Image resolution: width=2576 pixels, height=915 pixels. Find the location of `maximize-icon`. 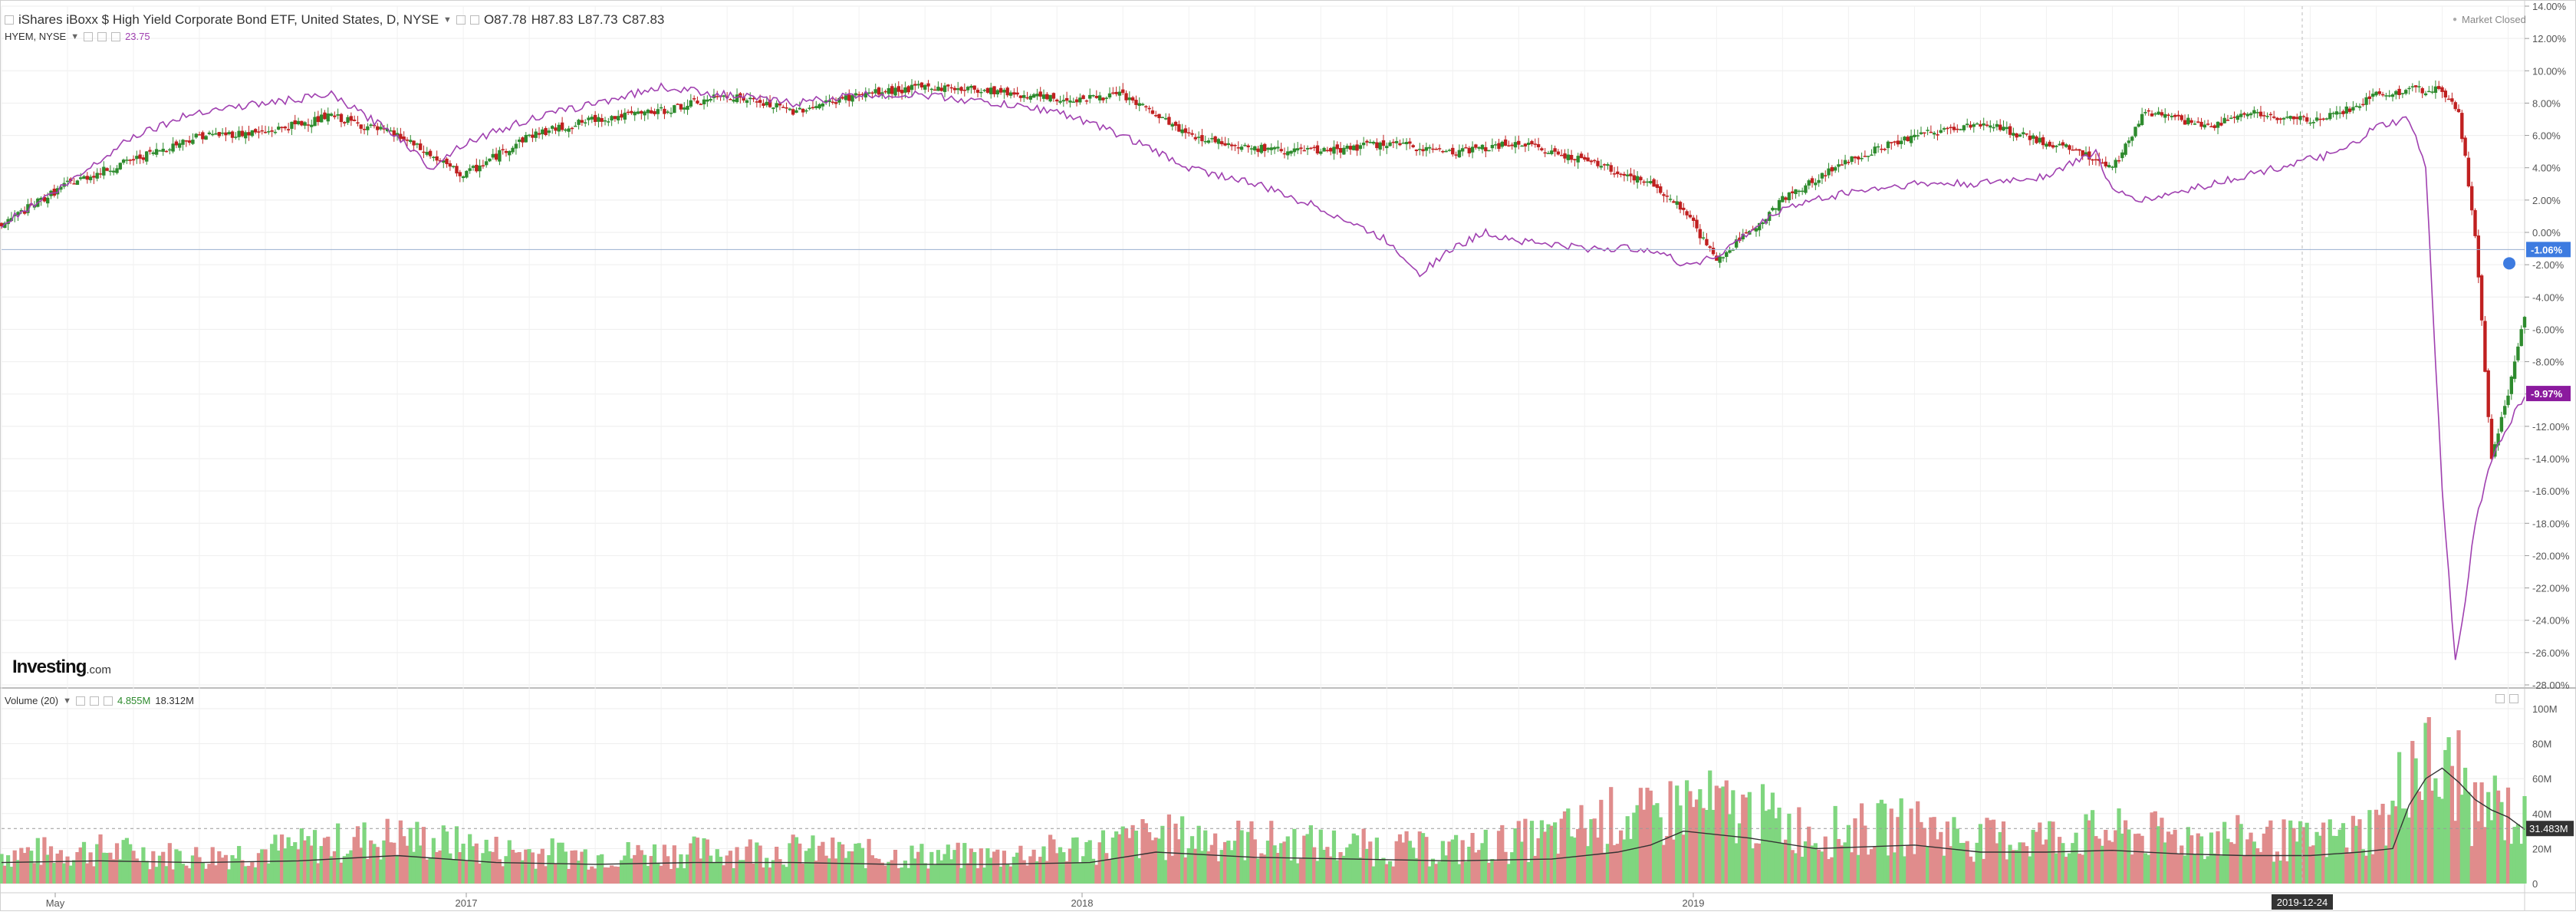

maximize-icon is located at coordinates (2513, 698).